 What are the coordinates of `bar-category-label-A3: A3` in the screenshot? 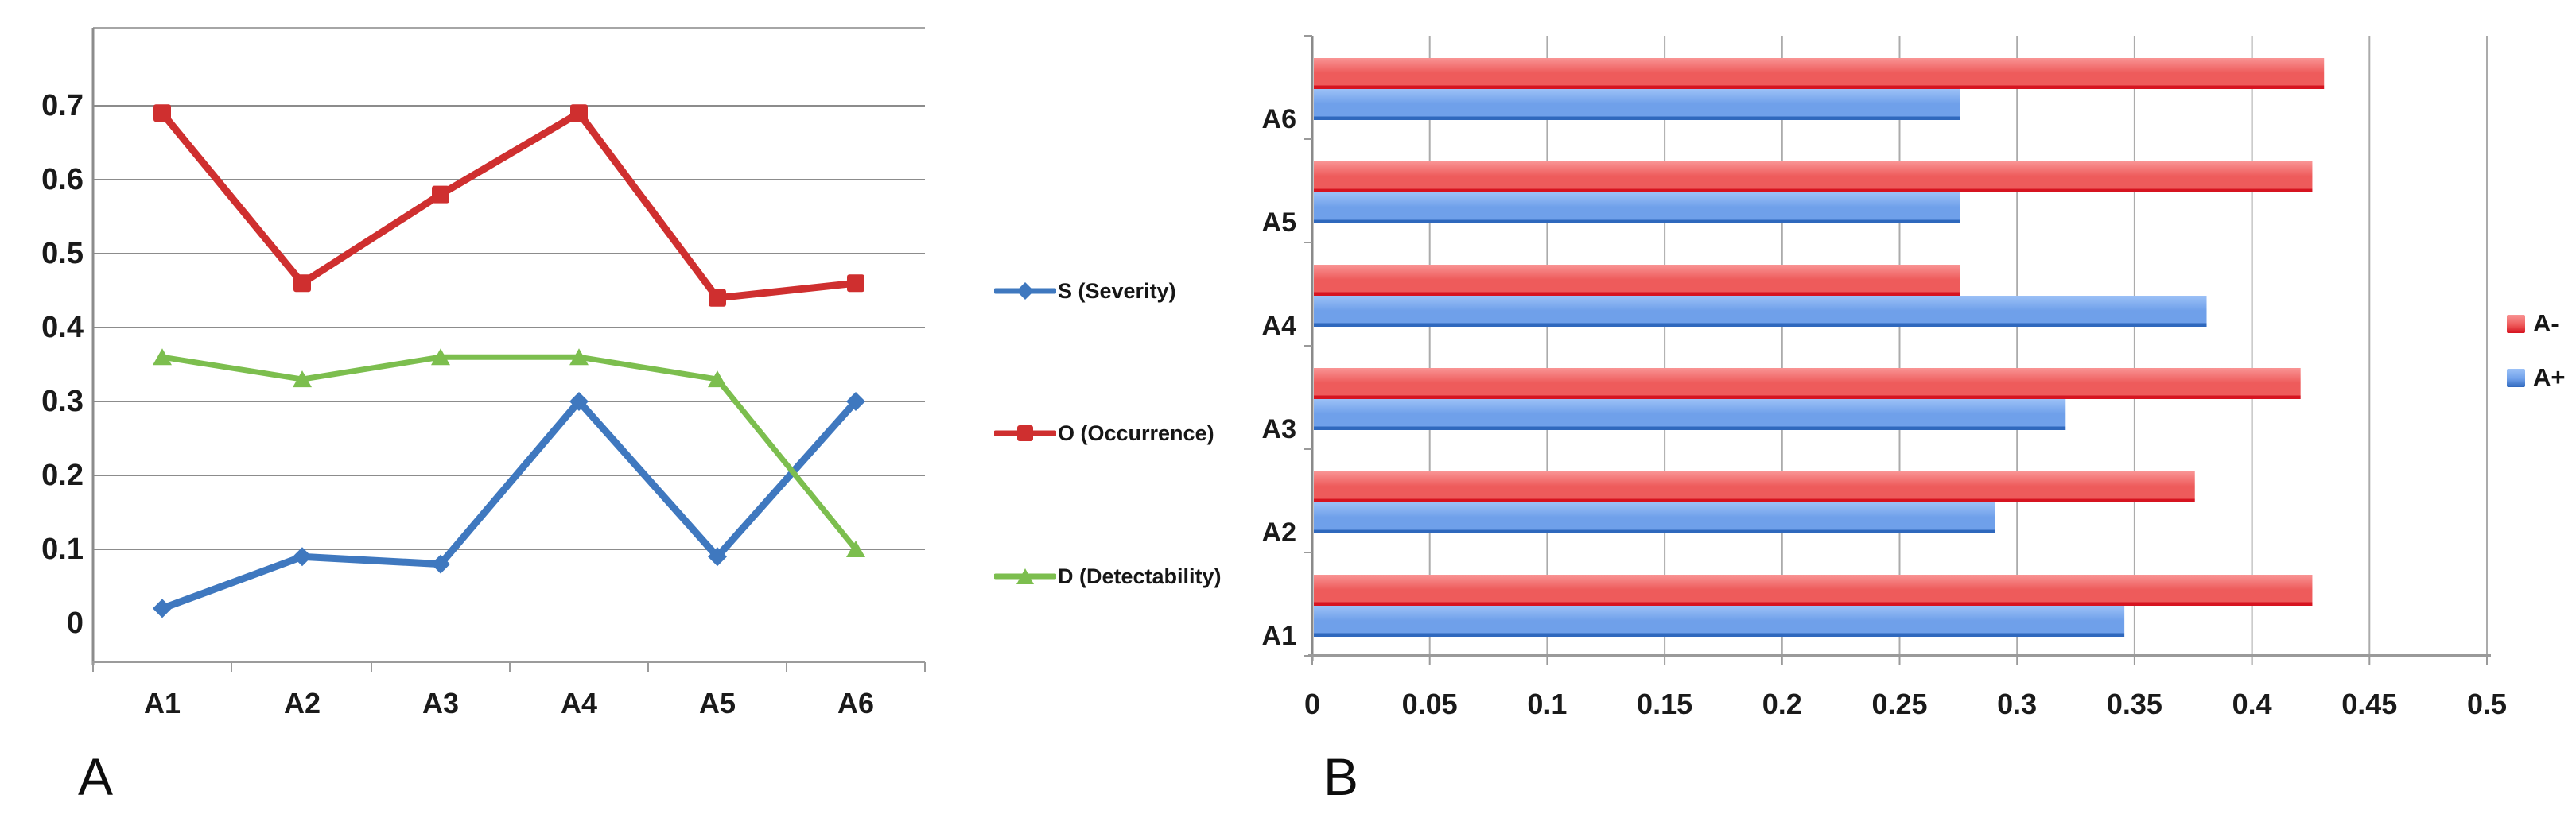 It's located at (1278, 429).